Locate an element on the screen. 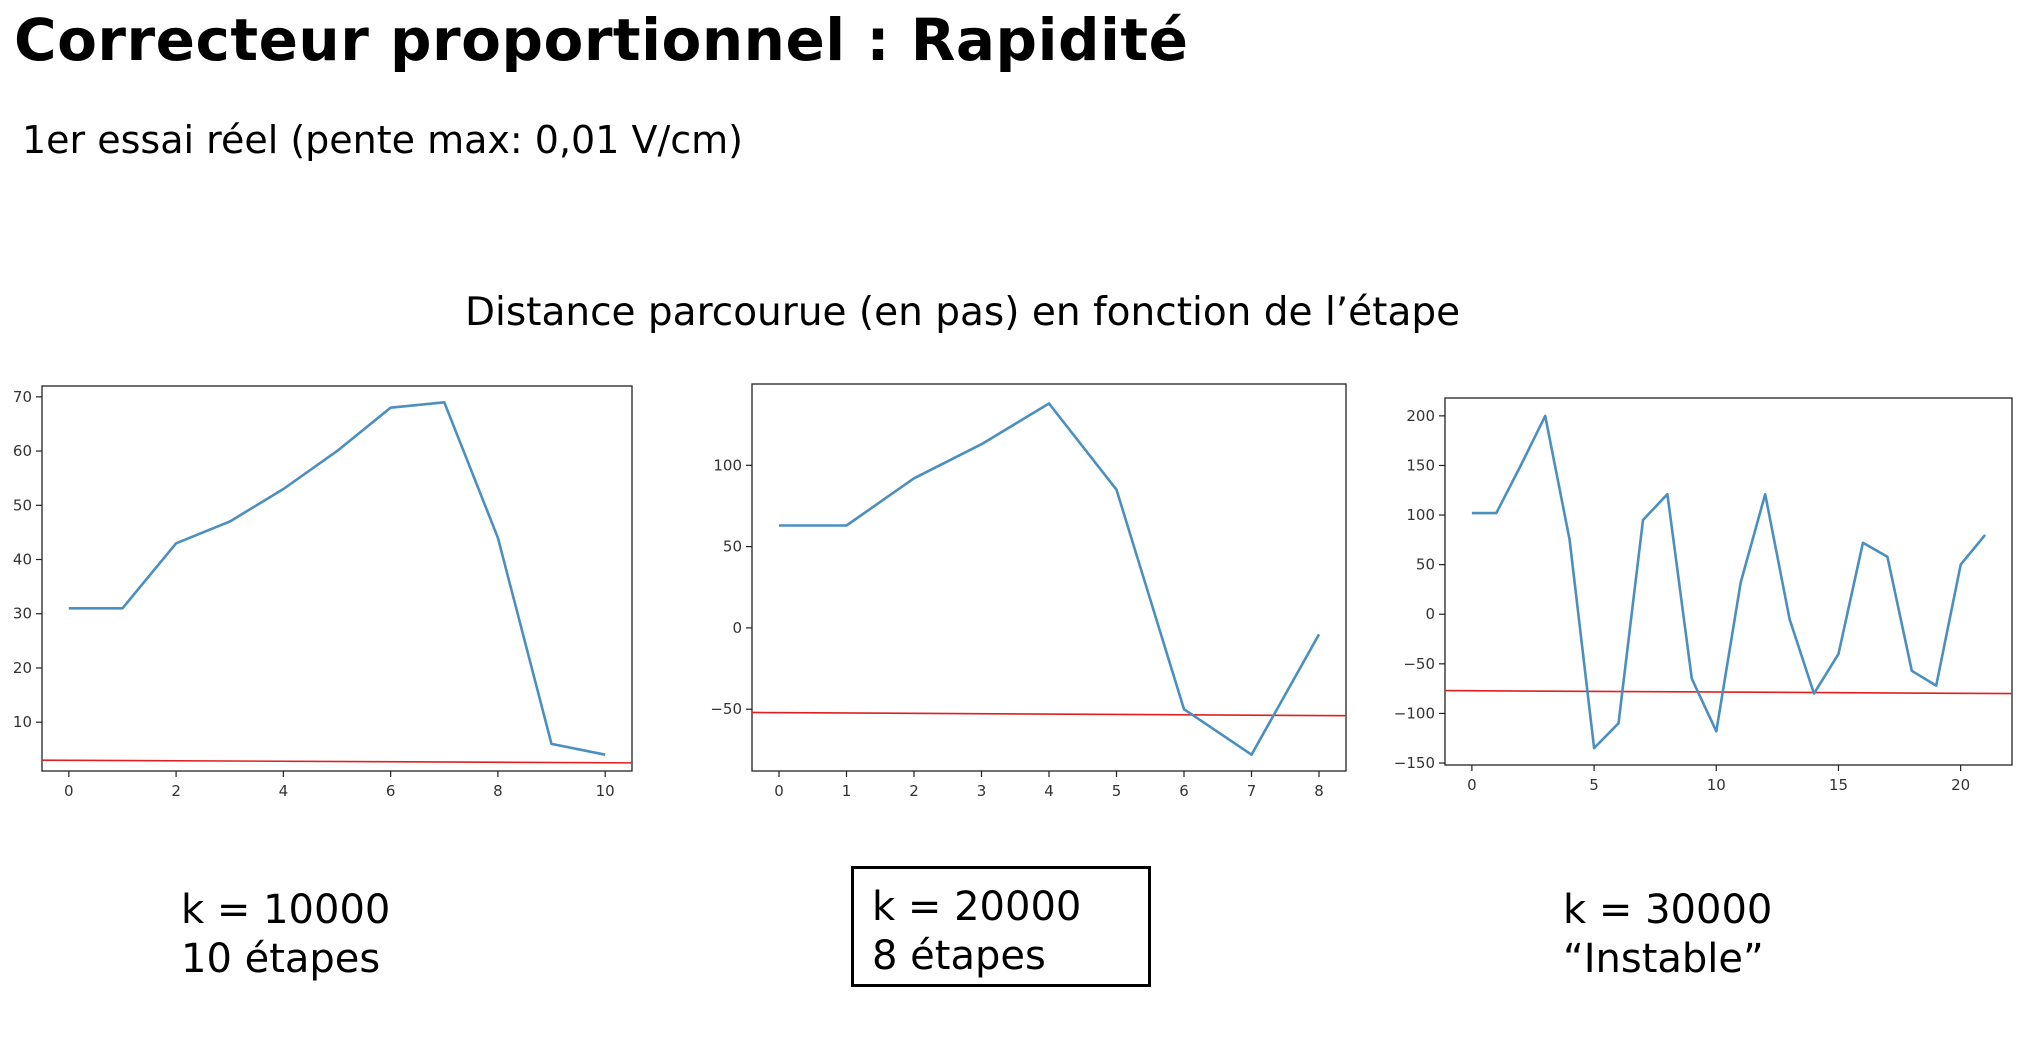 The image size is (2020, 1042). caption-steps: 8 étapes is located at coordinates (959, 956).